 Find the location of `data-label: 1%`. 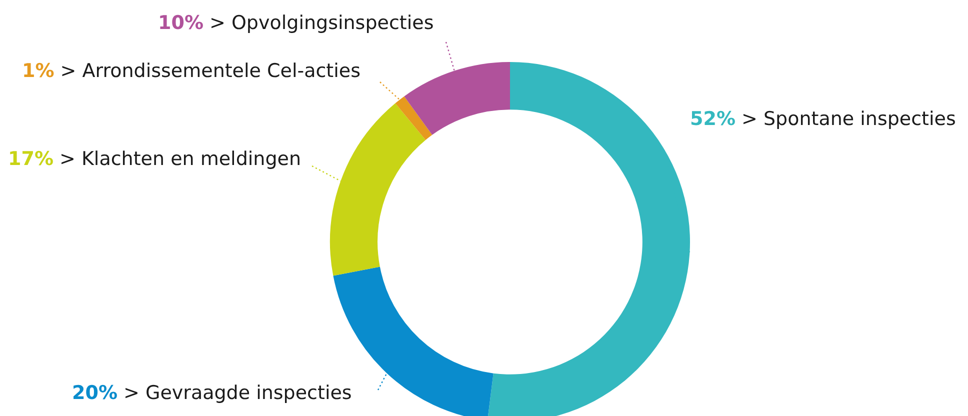

data-label: 1% is located at coordinates (38, 71).